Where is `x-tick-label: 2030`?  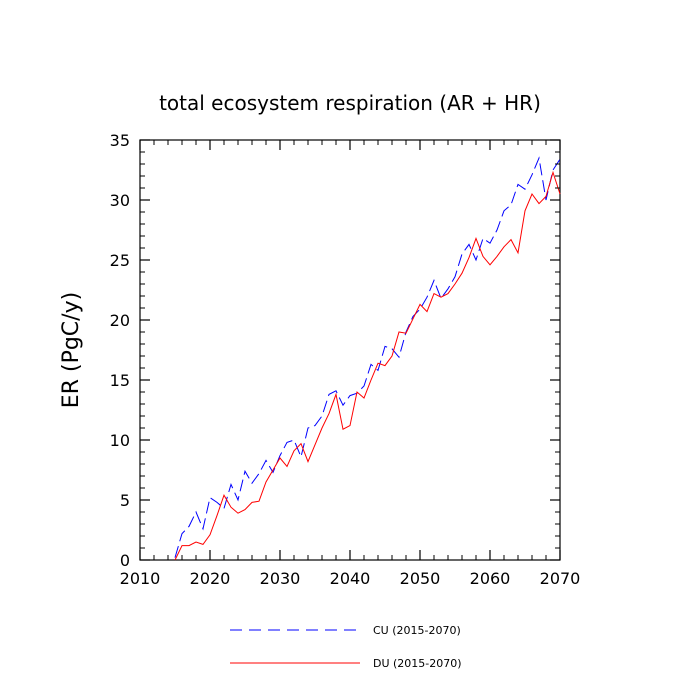
x-tick-label: 2030 is located at coordinates (280, 578).